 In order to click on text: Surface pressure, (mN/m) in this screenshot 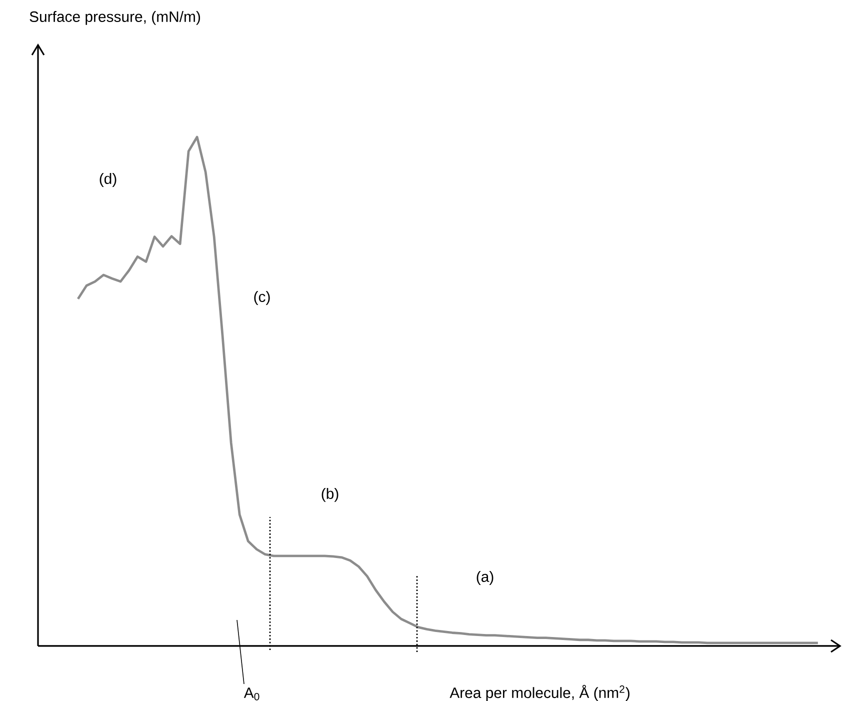, I will do `click(115, 18)`.